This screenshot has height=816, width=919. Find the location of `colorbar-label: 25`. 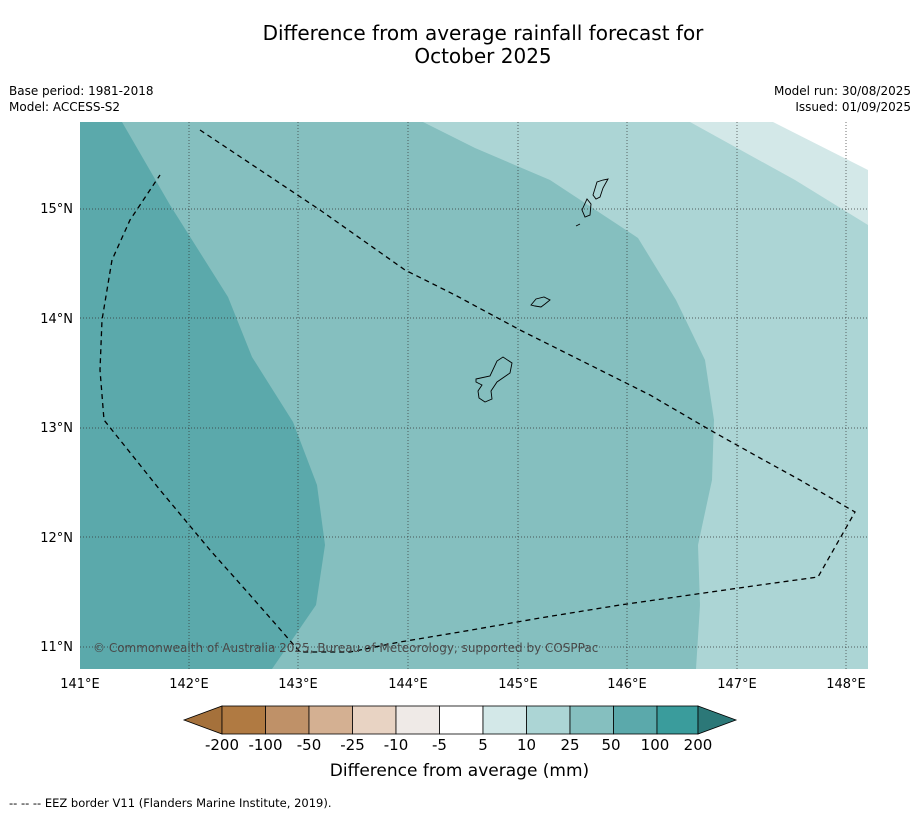

colorbar-label: 25 is located at coordinates (570, 745).